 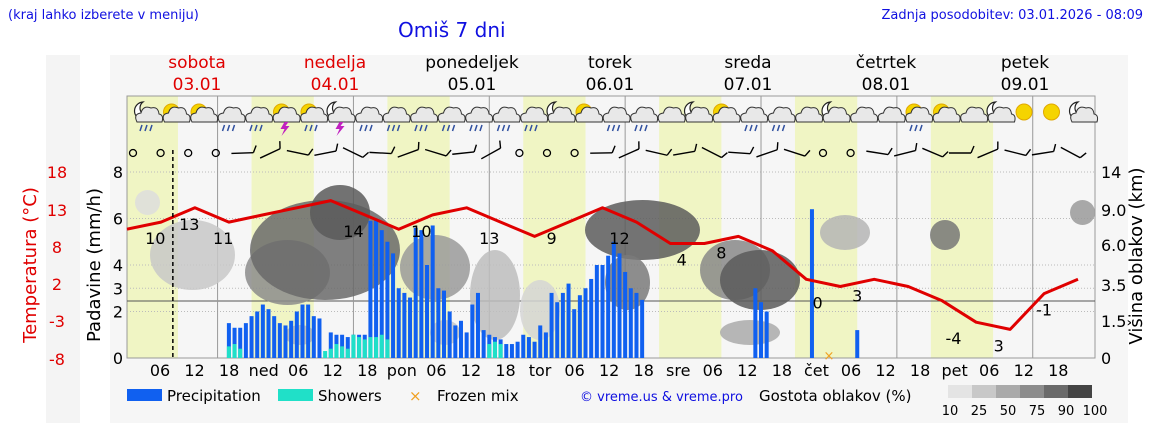 I want to click on precip-tick-label: 0, so click(x=118, y=358).